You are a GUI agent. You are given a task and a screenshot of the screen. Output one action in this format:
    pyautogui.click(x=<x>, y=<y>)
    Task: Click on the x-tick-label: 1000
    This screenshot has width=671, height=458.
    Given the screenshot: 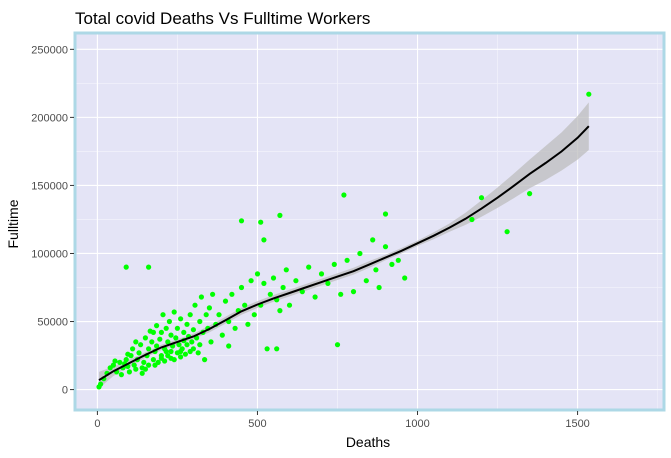 What is the action you would take?
    pyautogui.click(x=417, y=424)
    